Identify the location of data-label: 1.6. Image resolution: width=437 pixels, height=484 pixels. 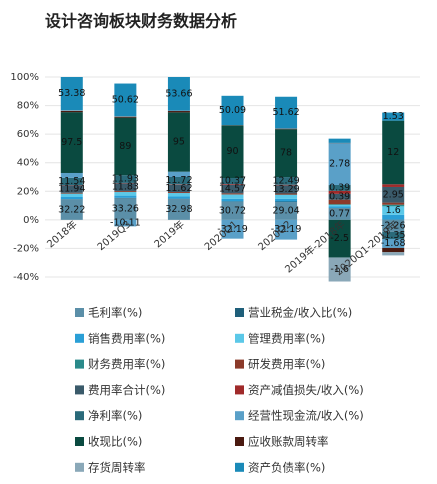
(393, 210).